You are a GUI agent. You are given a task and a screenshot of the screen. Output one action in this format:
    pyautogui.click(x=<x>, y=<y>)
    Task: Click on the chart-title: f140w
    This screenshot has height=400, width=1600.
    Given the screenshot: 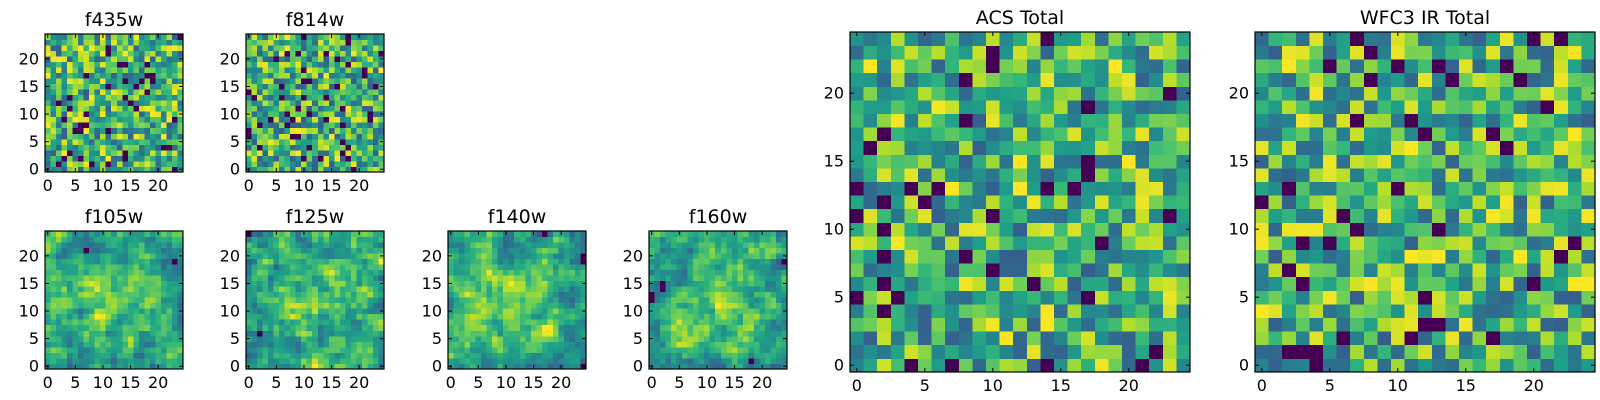 What is the action you would take?
    pyautogui.click(x=517, y=217)
    